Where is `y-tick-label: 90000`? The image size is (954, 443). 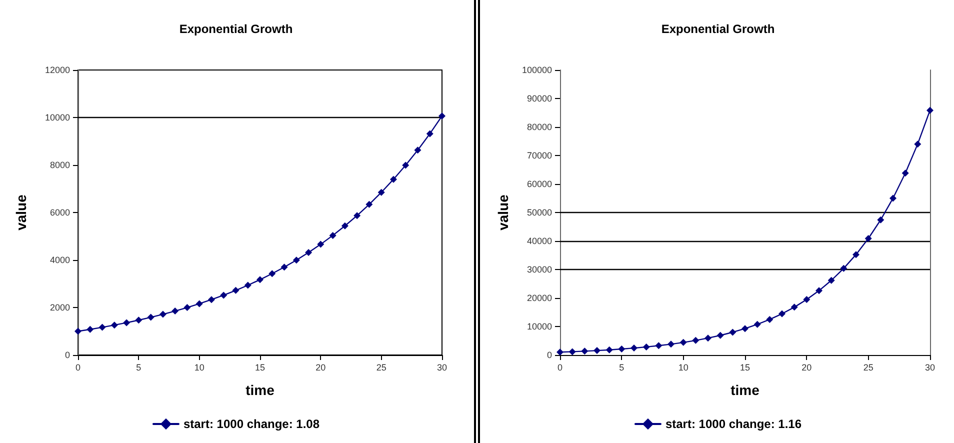 y-tick-label: 90000 is located at coordinates (539, 99).